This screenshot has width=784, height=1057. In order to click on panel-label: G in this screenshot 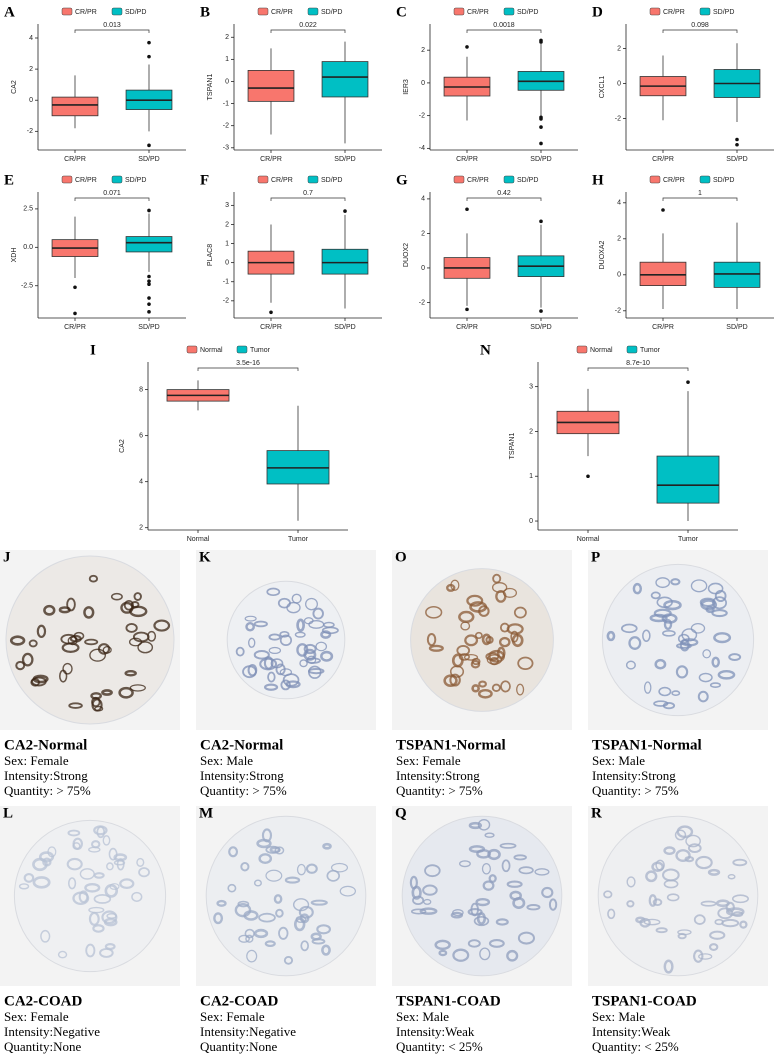, I will do `click(402, 180)`.